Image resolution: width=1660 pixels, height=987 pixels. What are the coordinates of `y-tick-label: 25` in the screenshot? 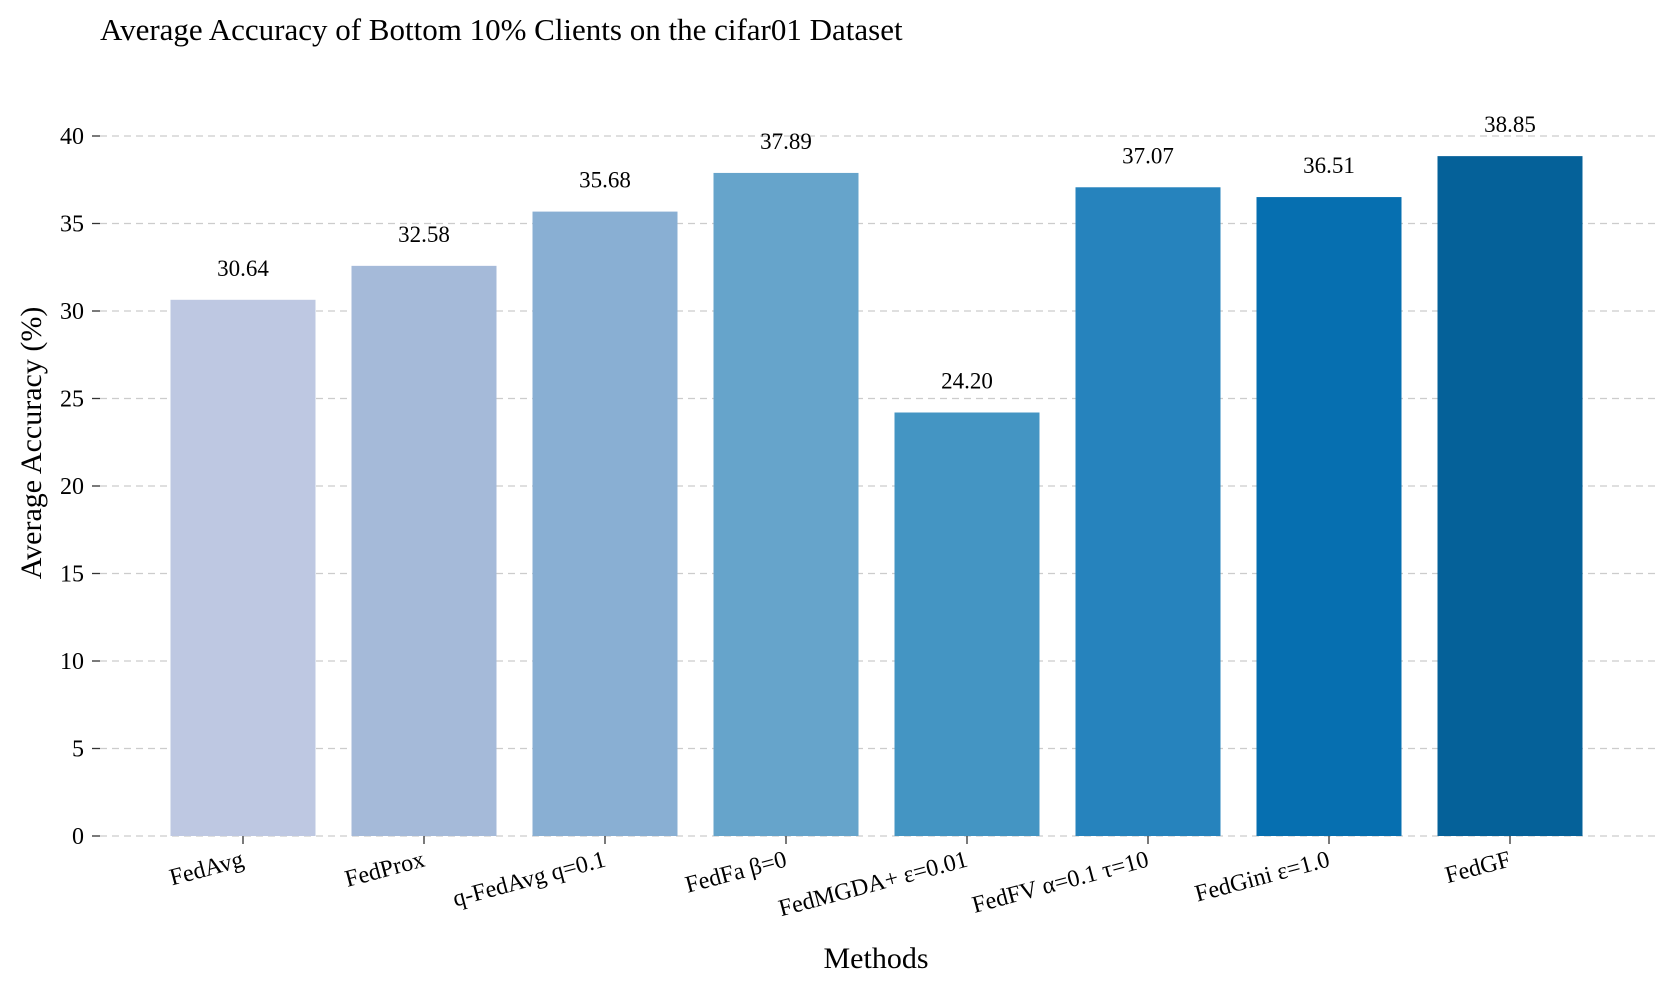 It's located at (72, 400).